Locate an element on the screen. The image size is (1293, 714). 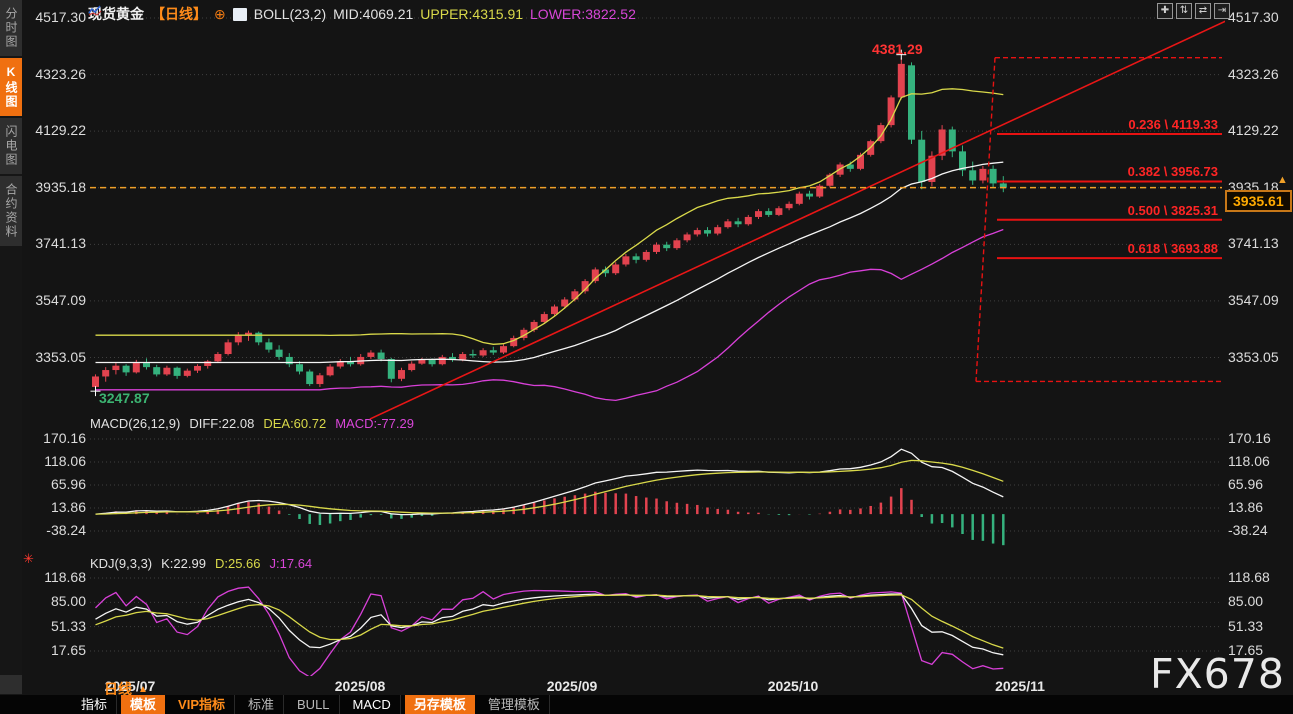
swing-low-label: 3247.87 is located at coordinates (124, 398).